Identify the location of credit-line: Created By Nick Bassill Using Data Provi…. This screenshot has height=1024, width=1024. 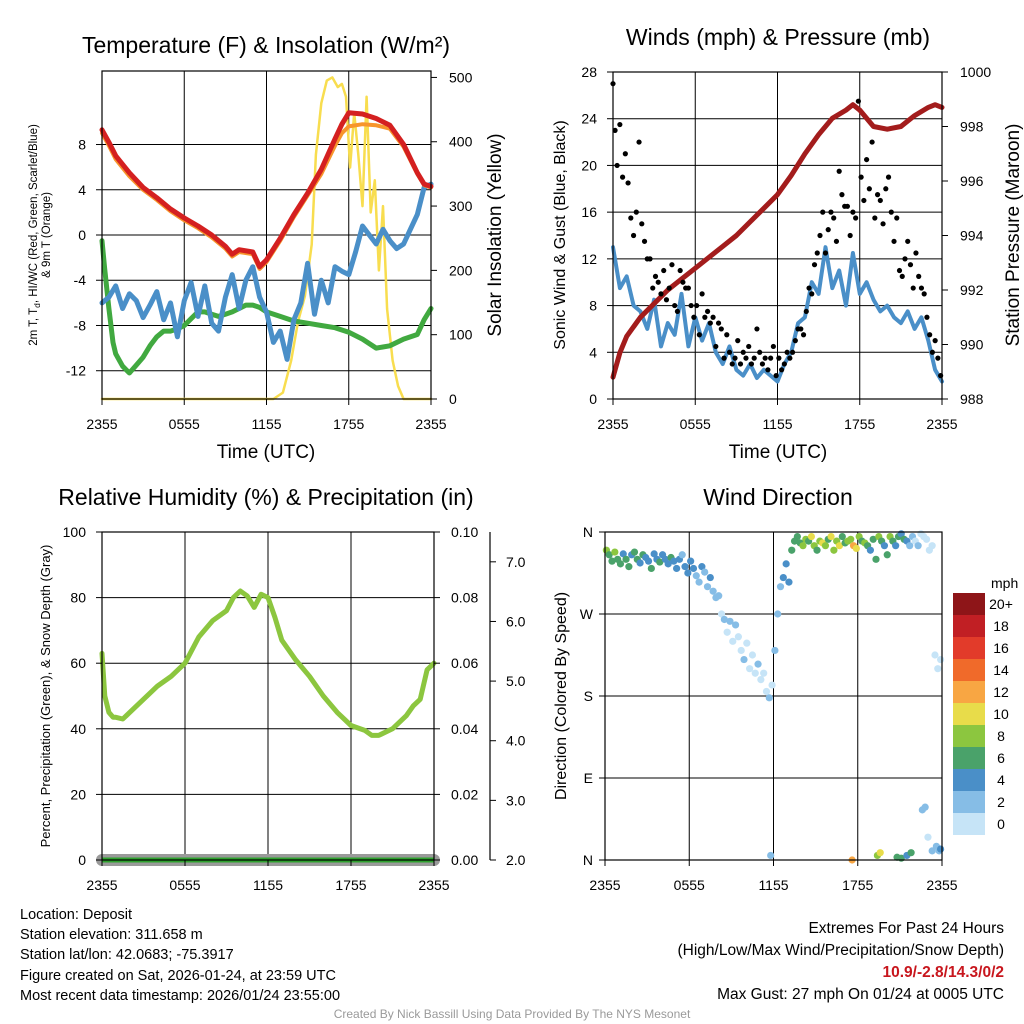
(512, 1014).